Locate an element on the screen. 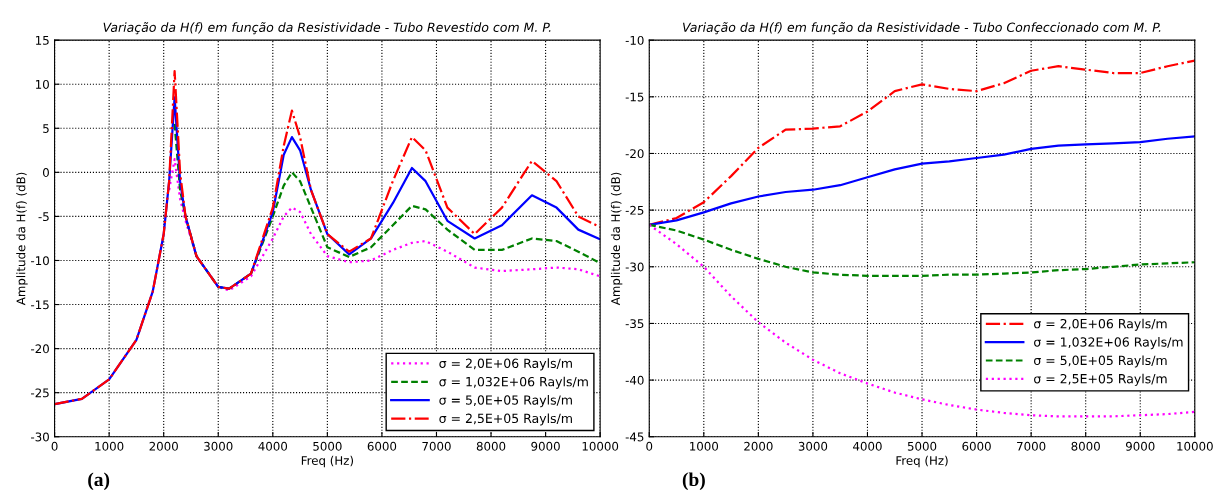 Image resolution: width=1213 pixels, height=502 pixels. text: (a) is located at coordinates (99, 481).